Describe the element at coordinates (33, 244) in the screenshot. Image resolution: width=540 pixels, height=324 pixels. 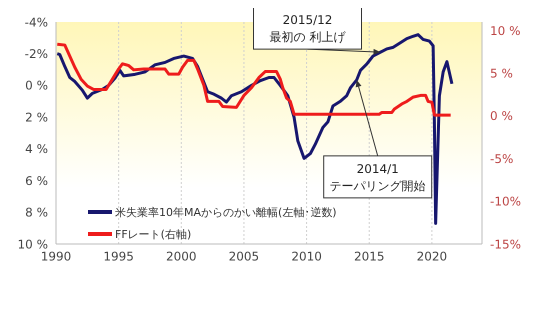
I see `y-tick-label: 10 %` at that location.